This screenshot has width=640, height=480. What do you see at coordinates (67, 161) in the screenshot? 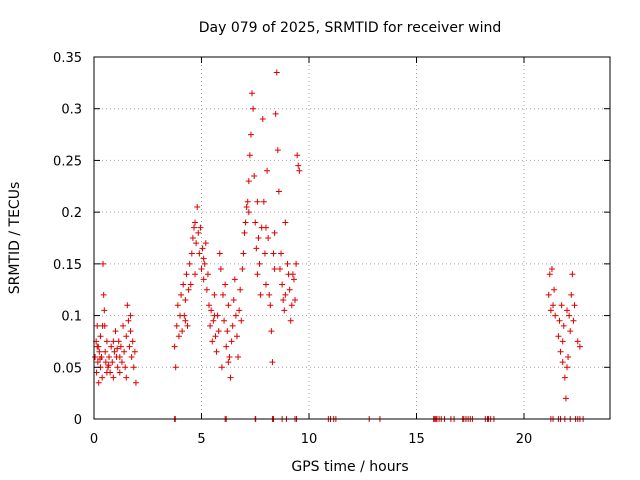
I see `y-tick-label: 0.25` at bounding box center [67, 161].